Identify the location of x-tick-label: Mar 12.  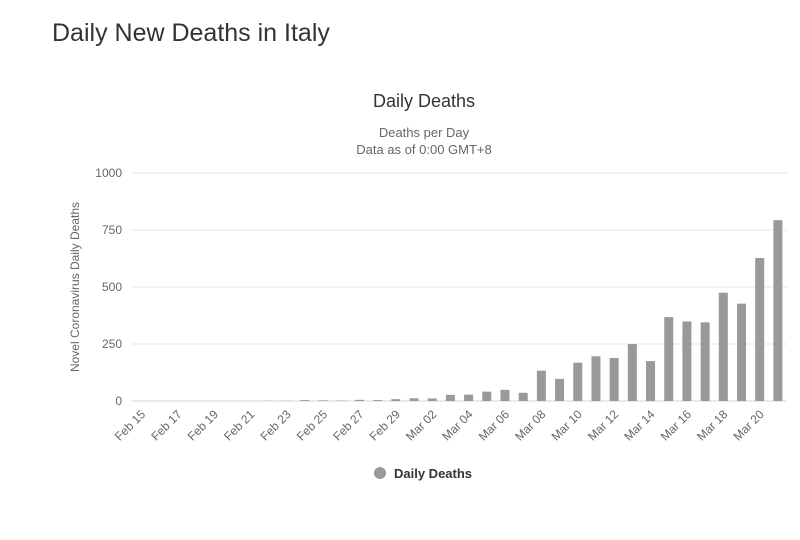
(603, 425).